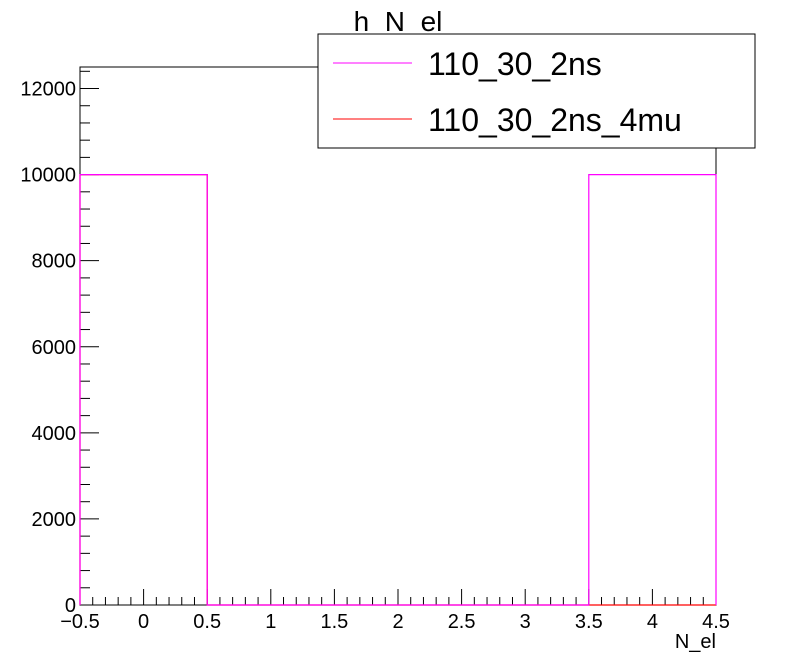 Image resolution: width=796 pixels, height=672 pixels. I want to click on y-tick-label: 2000, so click(54, 520).